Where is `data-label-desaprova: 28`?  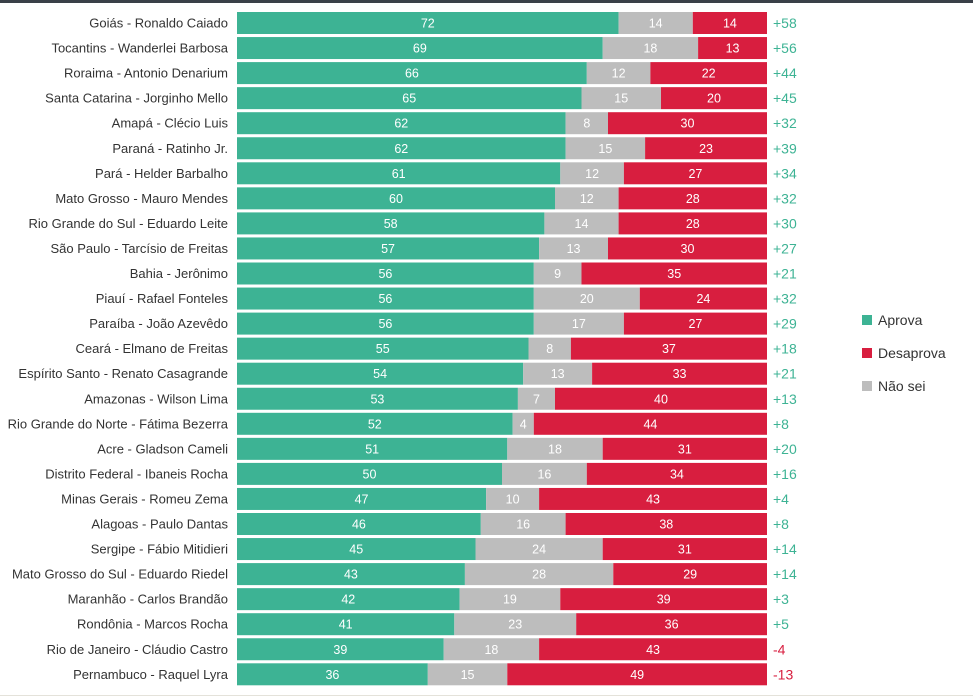
data-label-desaprova: 28 is located at coordinates (693, 199).